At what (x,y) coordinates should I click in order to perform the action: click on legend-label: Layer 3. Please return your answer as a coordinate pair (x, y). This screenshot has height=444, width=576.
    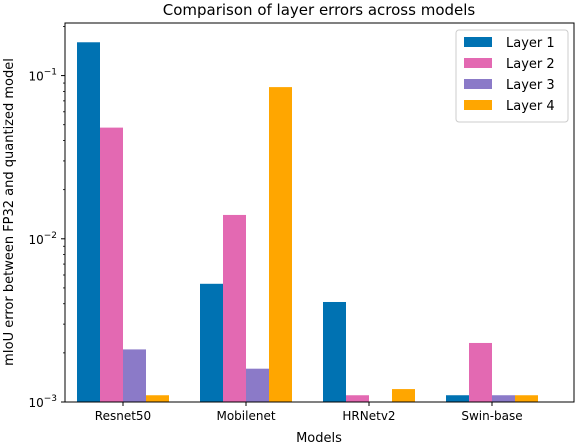
    Looking at the image, I should click on (530, 85).